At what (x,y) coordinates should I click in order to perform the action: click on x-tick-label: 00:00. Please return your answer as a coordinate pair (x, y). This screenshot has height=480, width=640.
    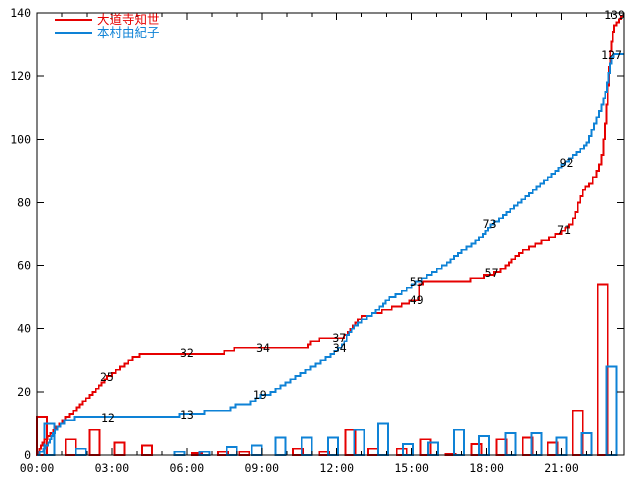
    Looking at the image, I should click on (37, 468).